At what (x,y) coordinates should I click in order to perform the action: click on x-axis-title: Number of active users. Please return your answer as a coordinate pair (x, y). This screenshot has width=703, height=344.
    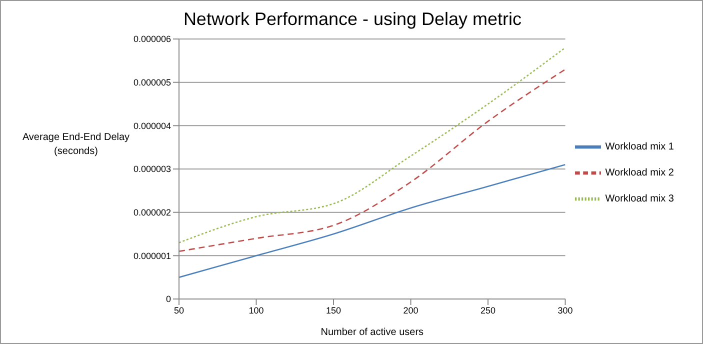
    Looking at the image, I should click on (372, 332).